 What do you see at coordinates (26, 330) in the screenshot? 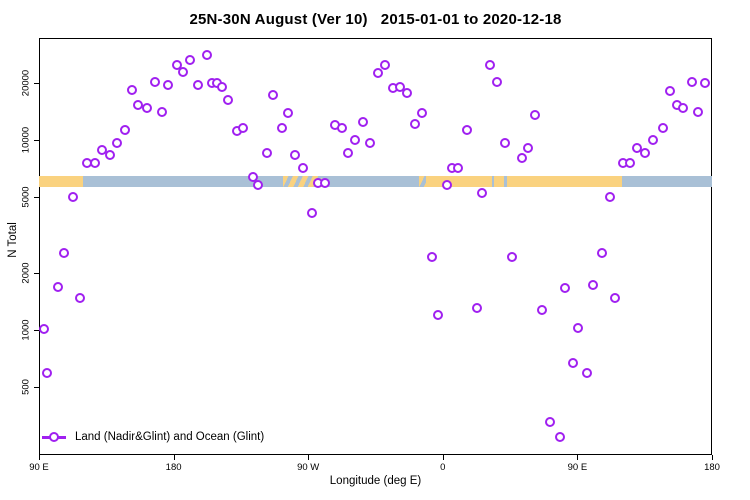
I see `y-tick-label: 1000` at bounding box center [26, 330].